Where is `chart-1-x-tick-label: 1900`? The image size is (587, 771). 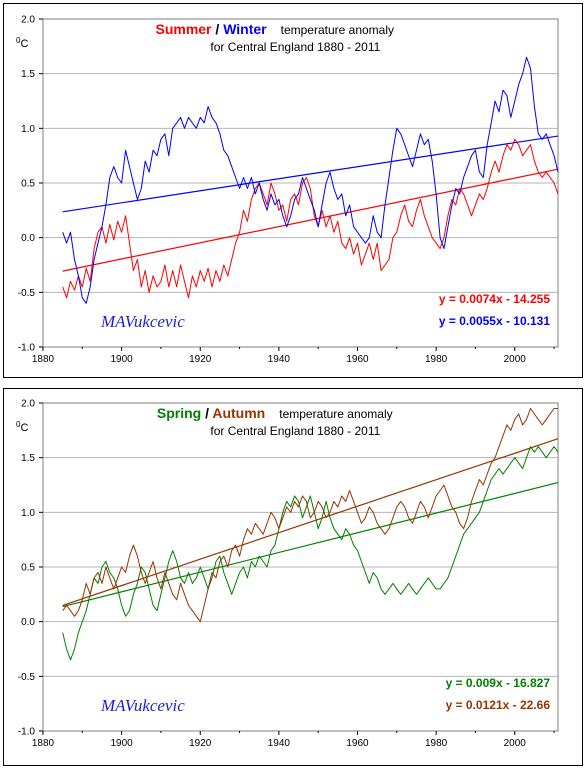
chart-1-x-tick-label: 1900 is located at coordinates (122, 743).